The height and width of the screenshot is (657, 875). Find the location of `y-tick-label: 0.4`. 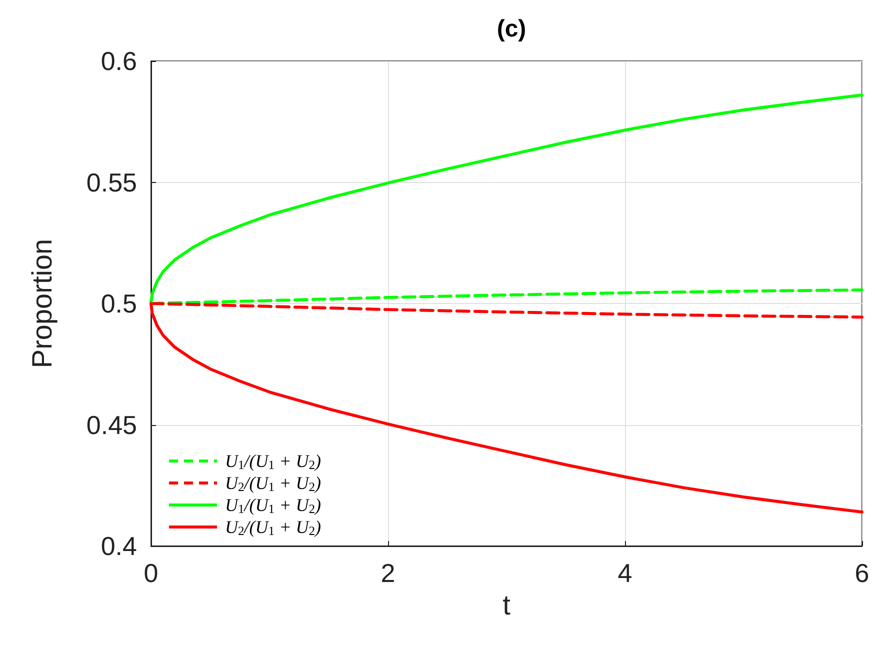

y-tick-label: 0.4 is located at coordinates (118, 546).